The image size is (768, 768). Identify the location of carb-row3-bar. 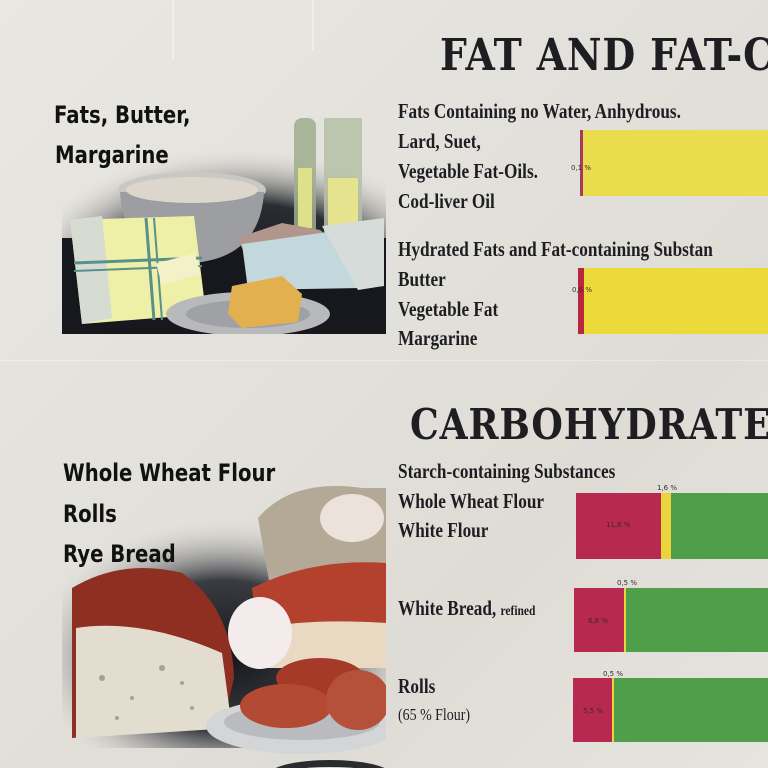
(670, 710).